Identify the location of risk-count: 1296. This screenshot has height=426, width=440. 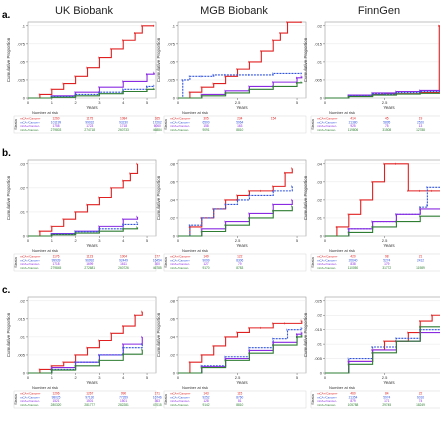
(55, 394).